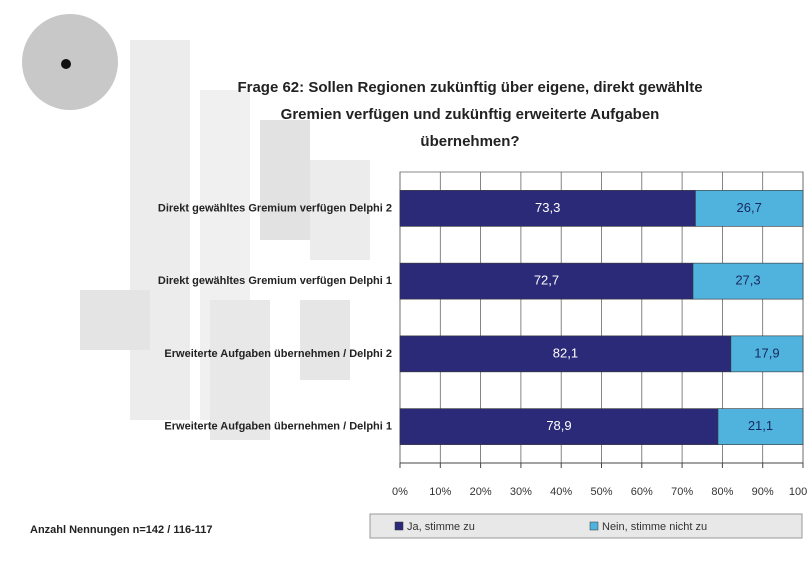  I want to click on data-label: 26,7, so click(749, 207).